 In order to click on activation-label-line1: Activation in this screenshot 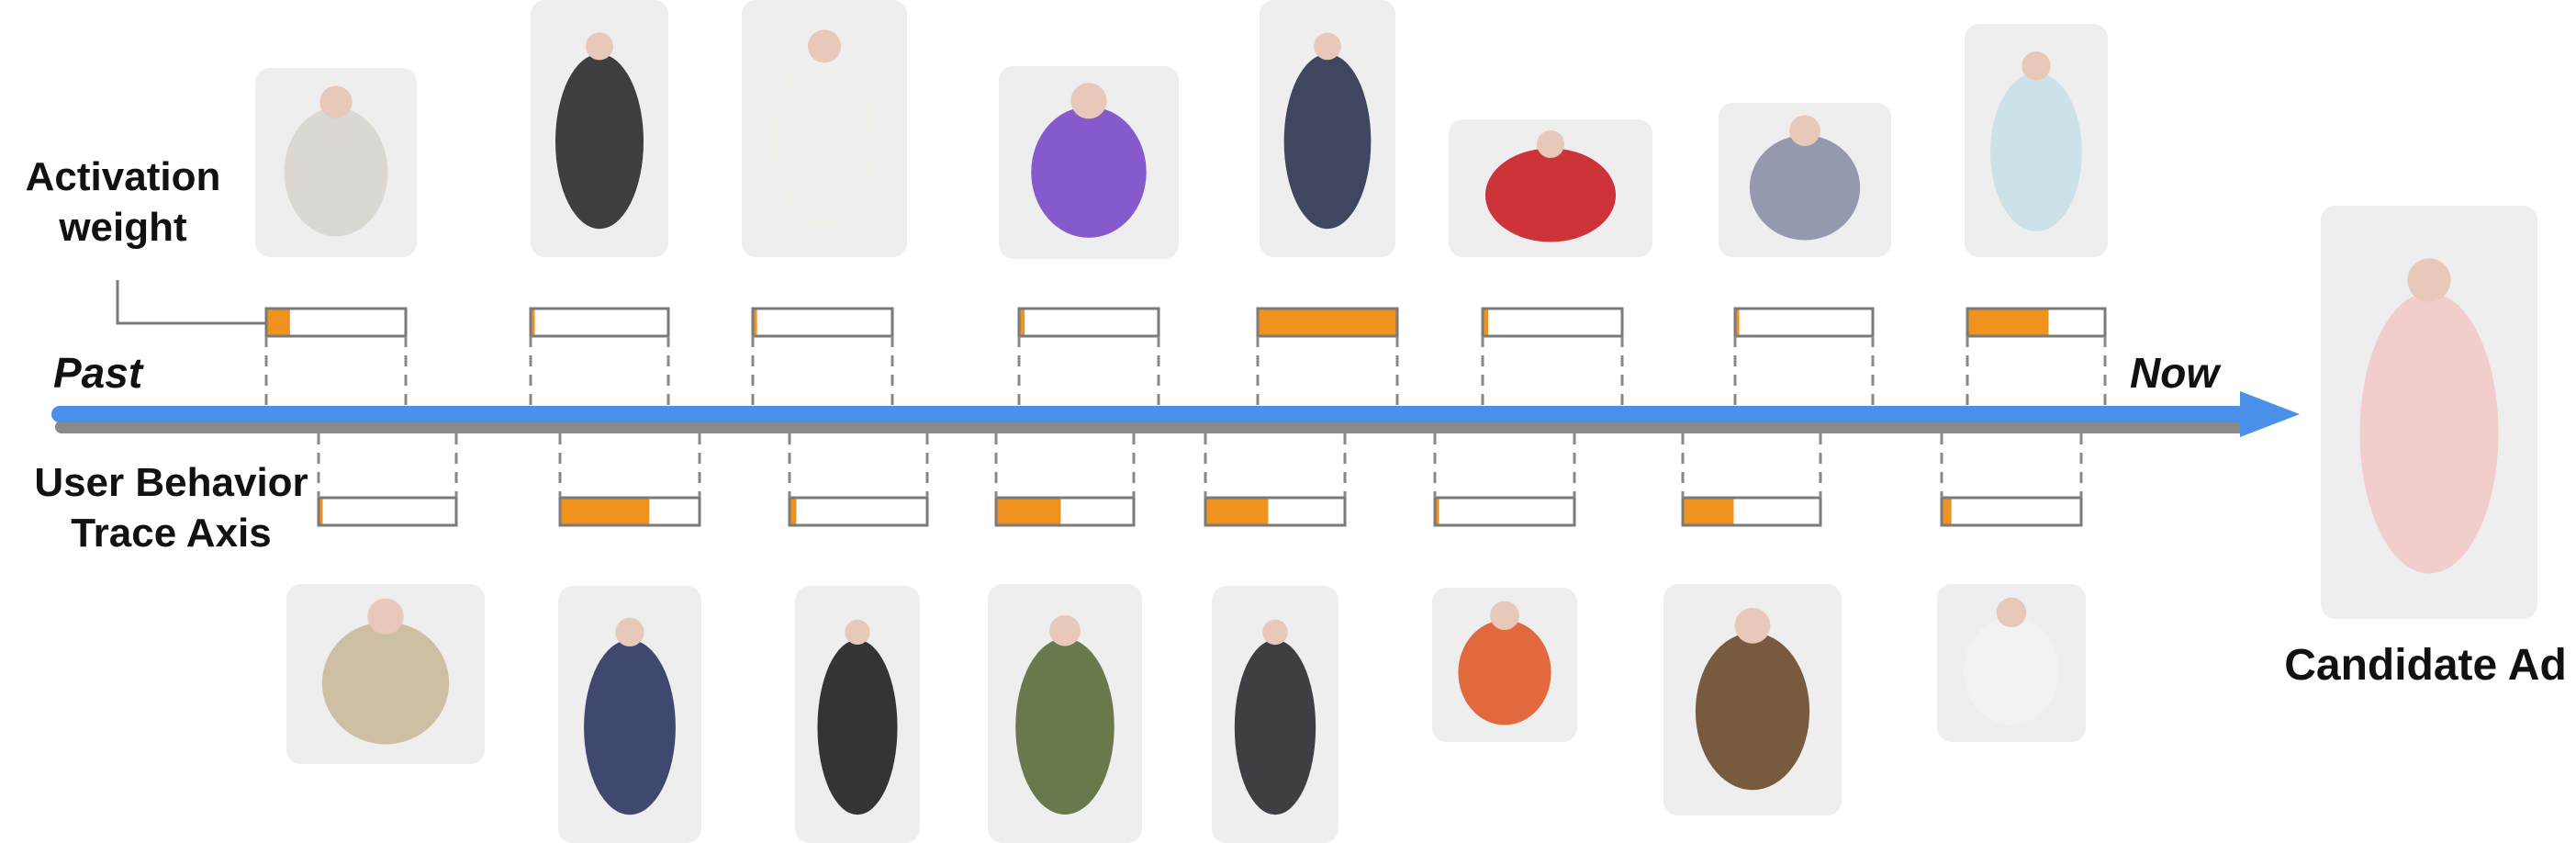, I will do `click(123, 176)`.